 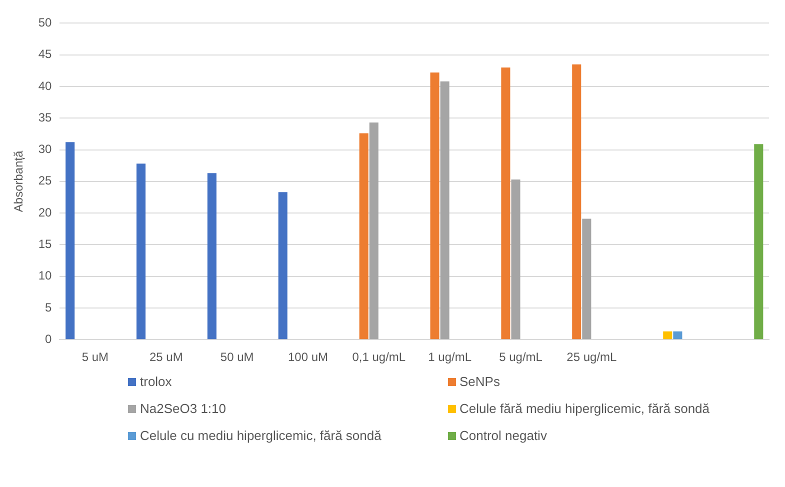 I want to click on legend-label: trolox, so click(x=156, y=381).